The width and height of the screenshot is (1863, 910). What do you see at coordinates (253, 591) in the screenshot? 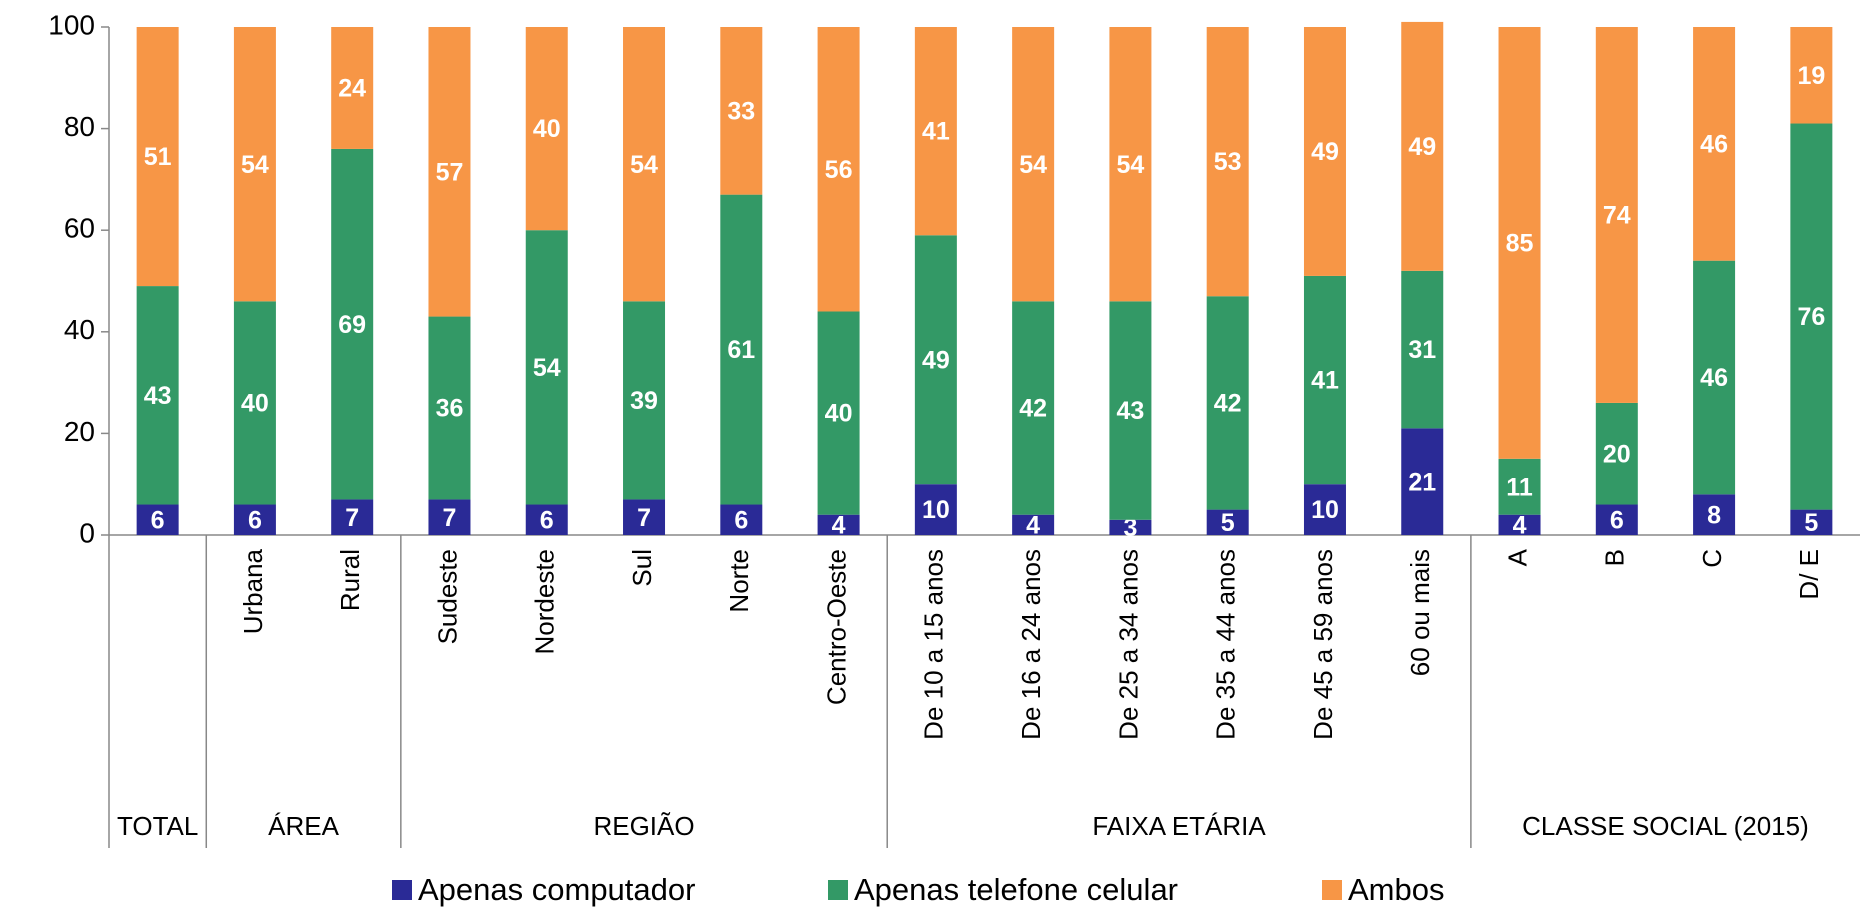
I see `x-tick-label: Urbana` at bounding box center [253, 591].